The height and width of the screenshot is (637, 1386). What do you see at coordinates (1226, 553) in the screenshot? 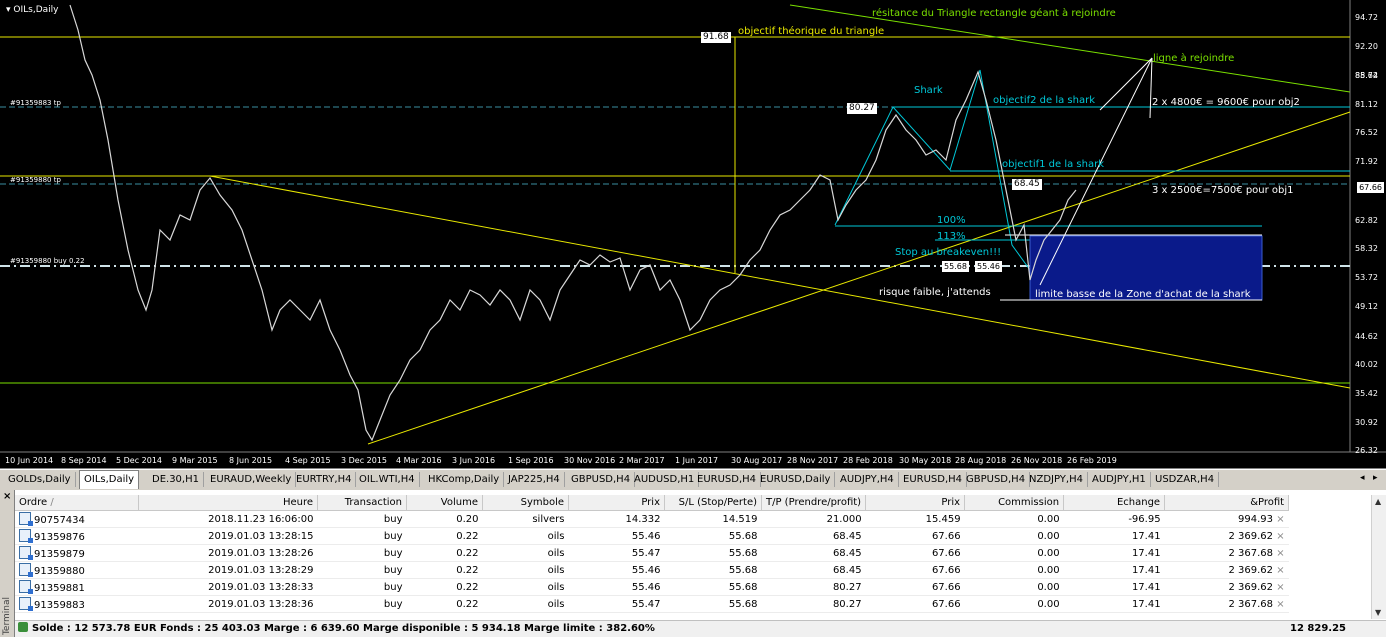
I see `order-profit: 2 367.68 ×` at bounding box center [1226, 553].